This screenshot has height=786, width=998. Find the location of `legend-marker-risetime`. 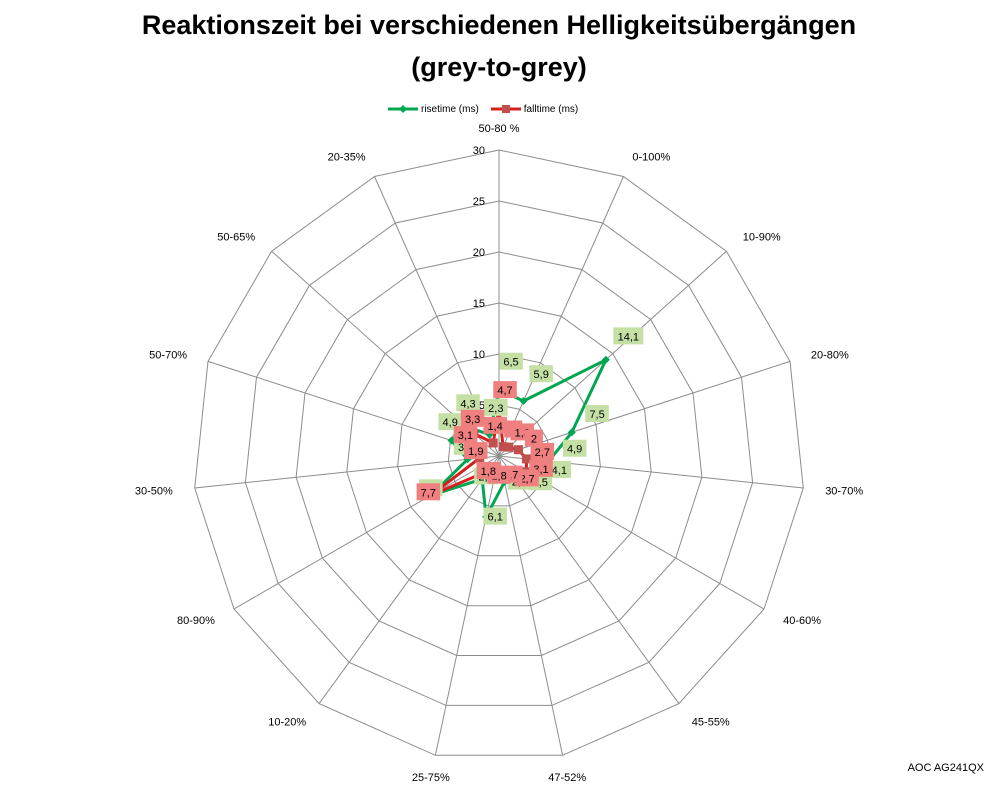

legend-marker-risetime is located at coordinates (403, 109).